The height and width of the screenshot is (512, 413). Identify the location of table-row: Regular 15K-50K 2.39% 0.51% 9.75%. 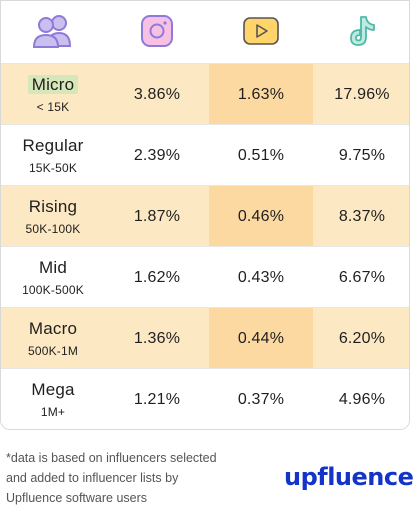
(205, 155).